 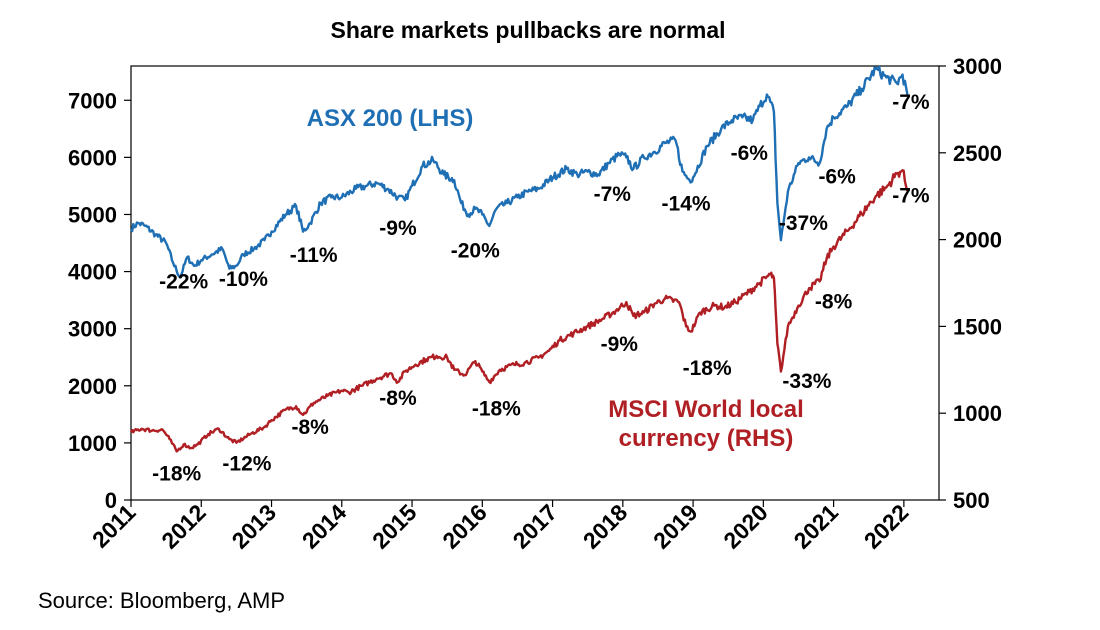 What do you see at coordinates (977, 66) in the screenshot?
I see `right-tick-label: 3000` at bounding box center [977, 66].